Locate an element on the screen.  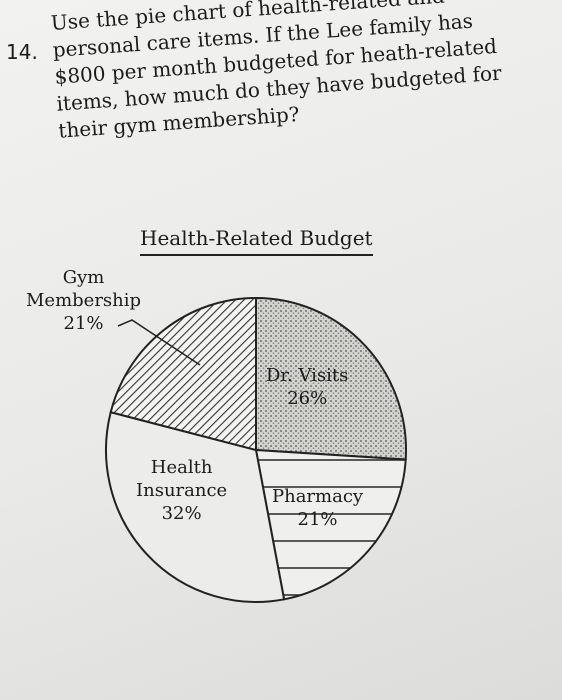
pie-slice-dr-visits is located at coordinates (331, 378).